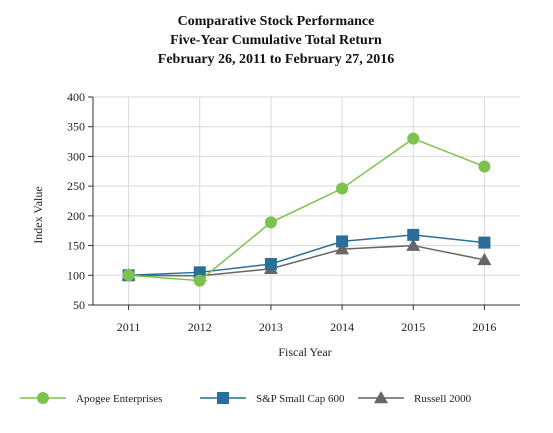 The height and width of the screenshot is (433, 553). I want to click on y-tick-label: 400, so click(76, 97).